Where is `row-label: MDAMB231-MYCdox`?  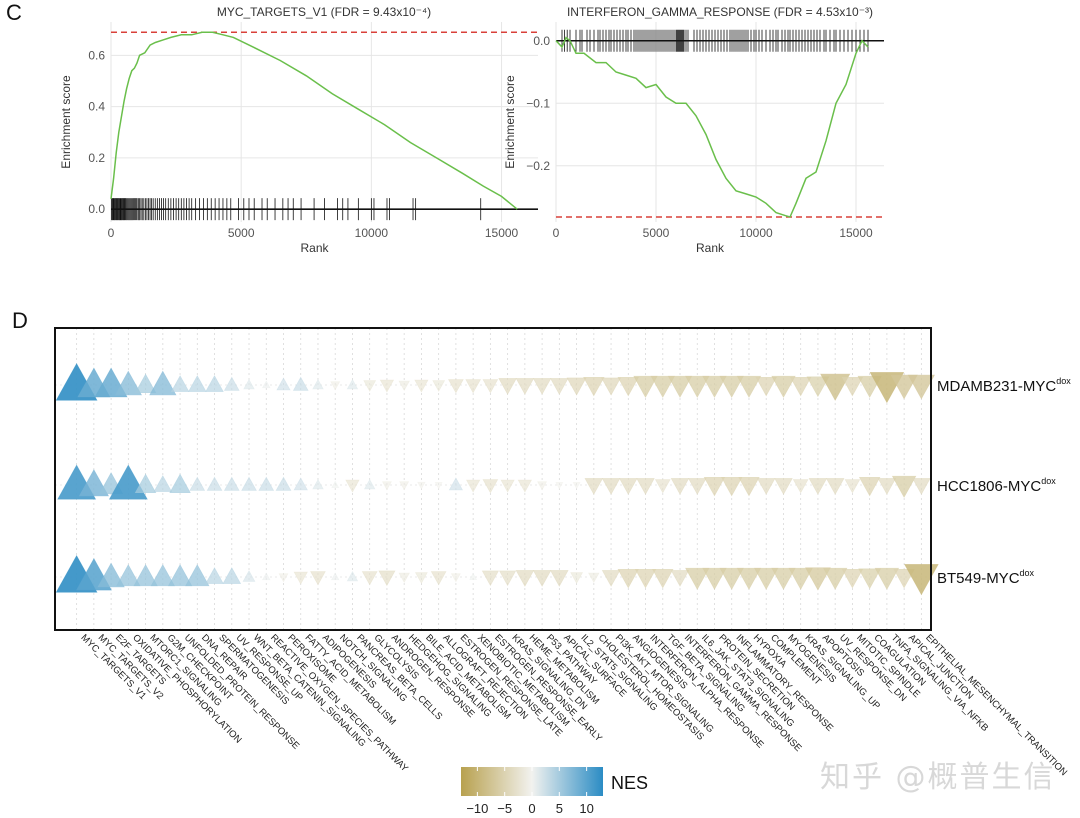
row-label: MDAMB231-MYCdox is located at coordinates (1004, 385).